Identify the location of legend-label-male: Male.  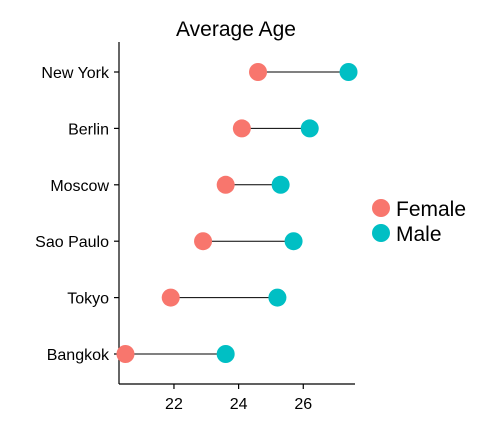
(419, 234).